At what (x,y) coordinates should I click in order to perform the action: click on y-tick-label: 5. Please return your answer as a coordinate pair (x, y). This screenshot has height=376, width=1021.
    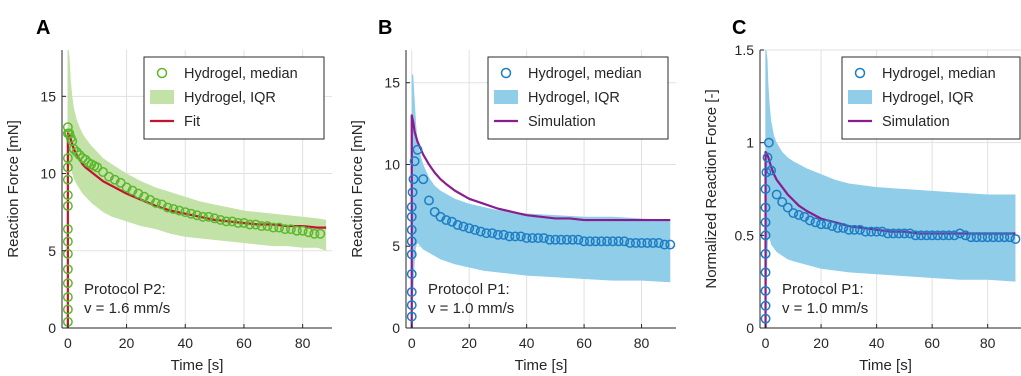
    Looking at the image, I should click on (52, 251).